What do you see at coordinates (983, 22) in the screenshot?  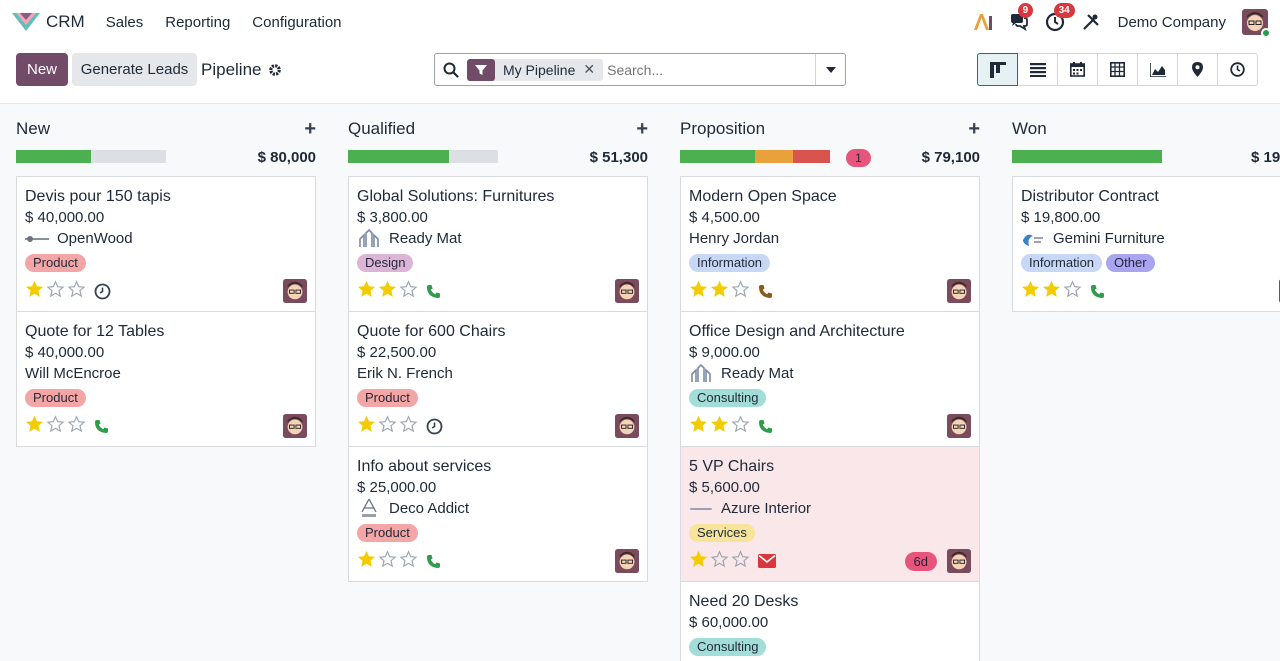 I see `ai-icon` at bounding box center [983, 22].